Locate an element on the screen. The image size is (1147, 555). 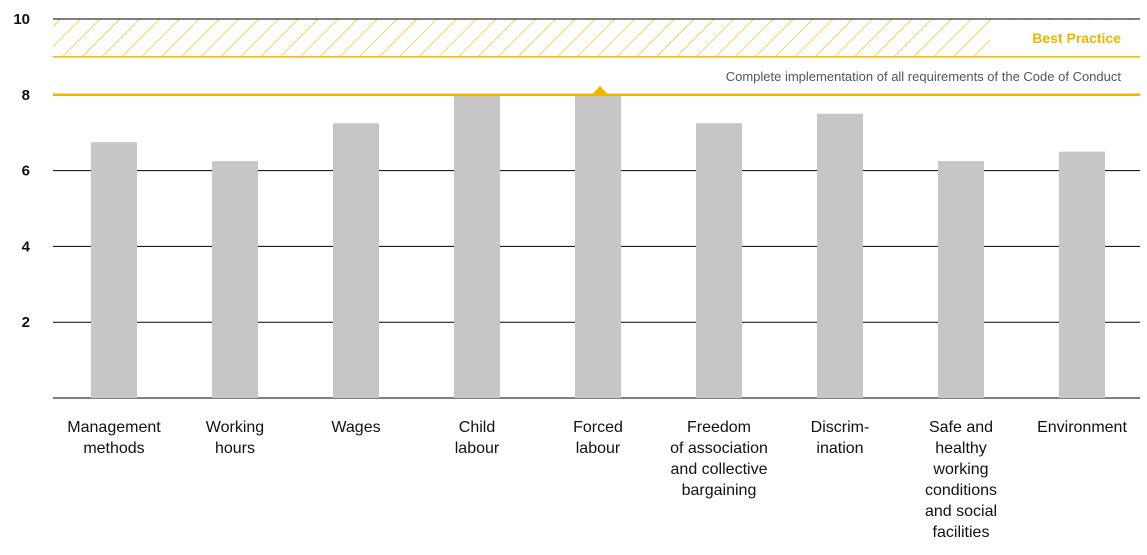
y-tick-layer: 2 4 6 8 10 is located at coordinates (21, 171).